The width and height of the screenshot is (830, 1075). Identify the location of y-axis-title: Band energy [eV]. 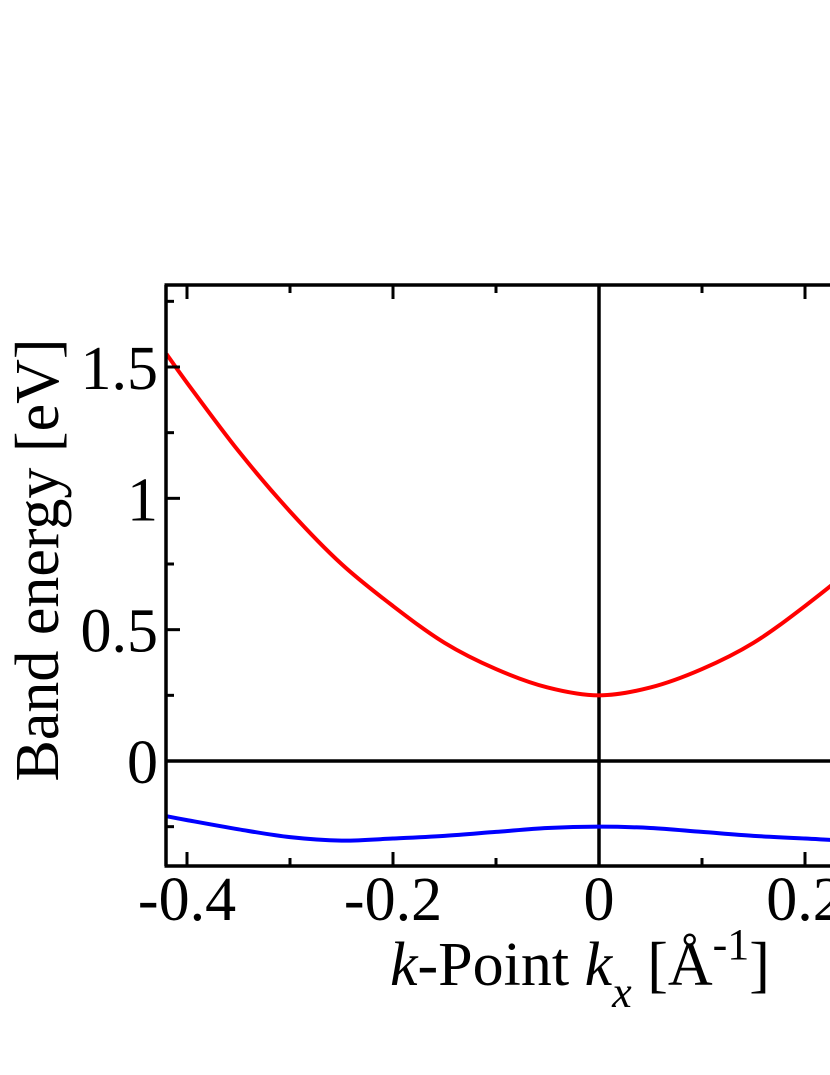
(38, 559).